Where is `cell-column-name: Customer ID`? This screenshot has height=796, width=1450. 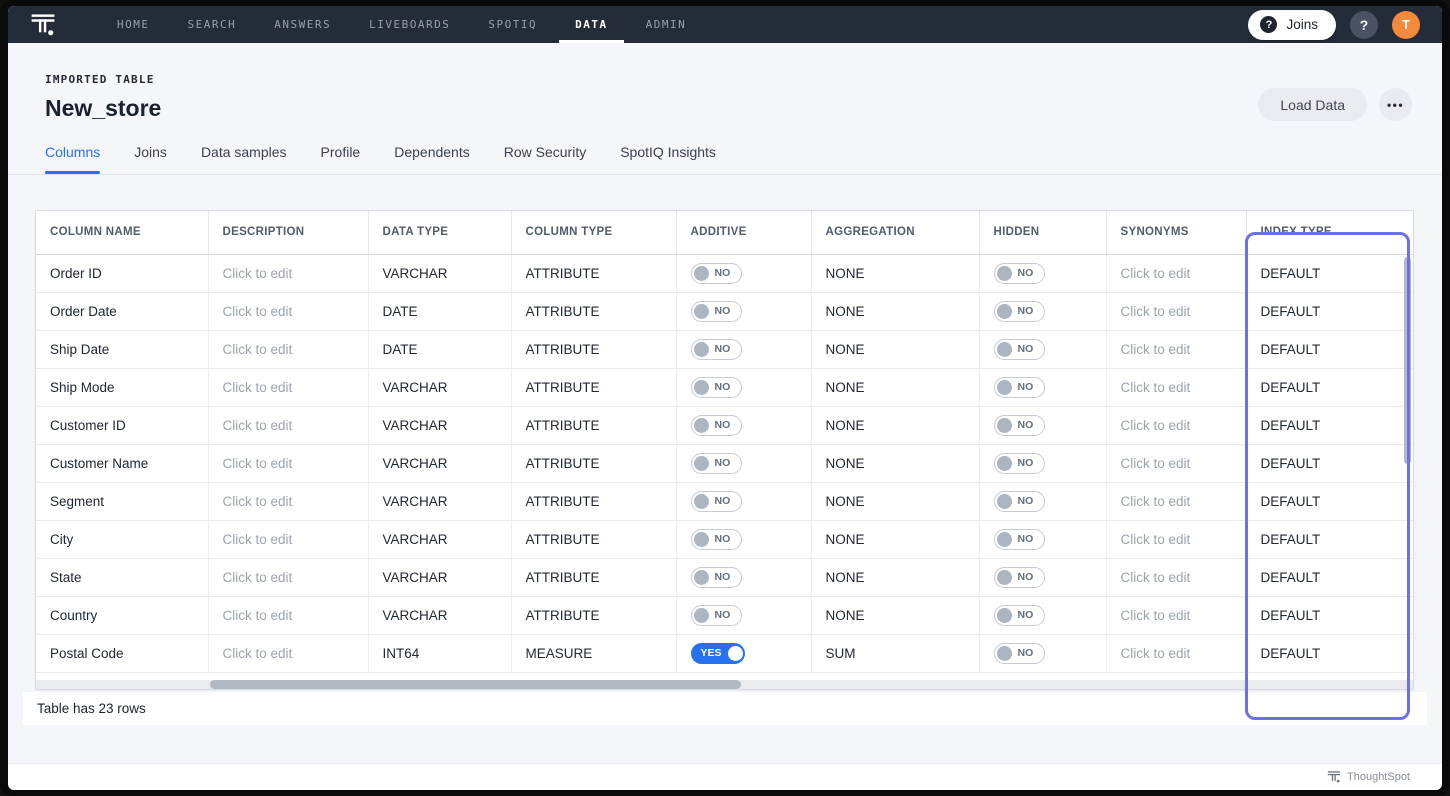
cell-column-name: Customer ID is located at coordinates (122, 424).